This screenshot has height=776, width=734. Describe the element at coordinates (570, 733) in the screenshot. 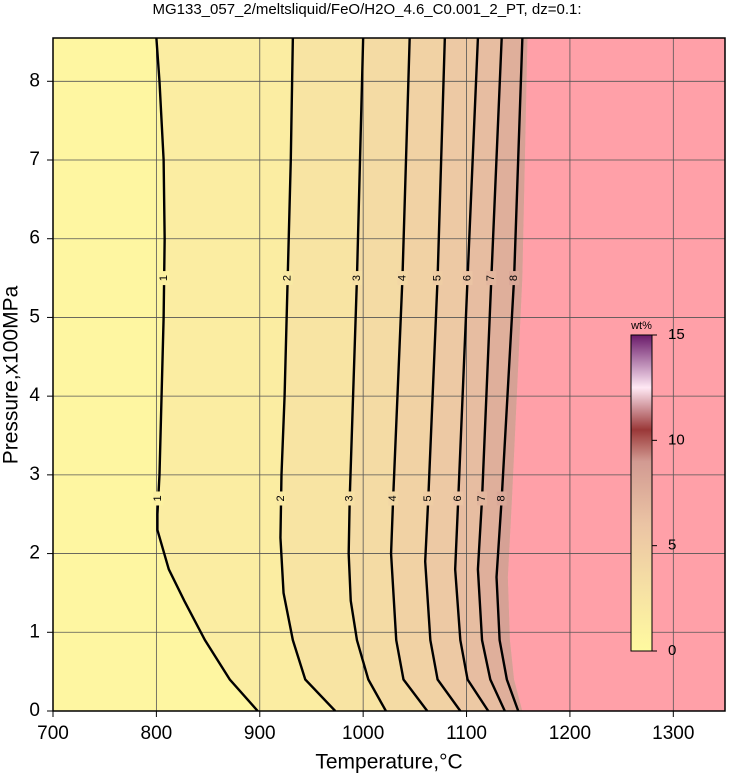

I see `x-tick-label: 1200` at that location.